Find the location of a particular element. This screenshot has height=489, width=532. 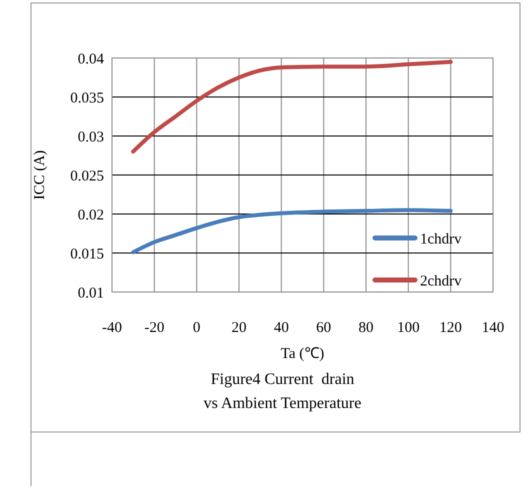

x-tick-label: 40 is located at coordinates (281, 328).